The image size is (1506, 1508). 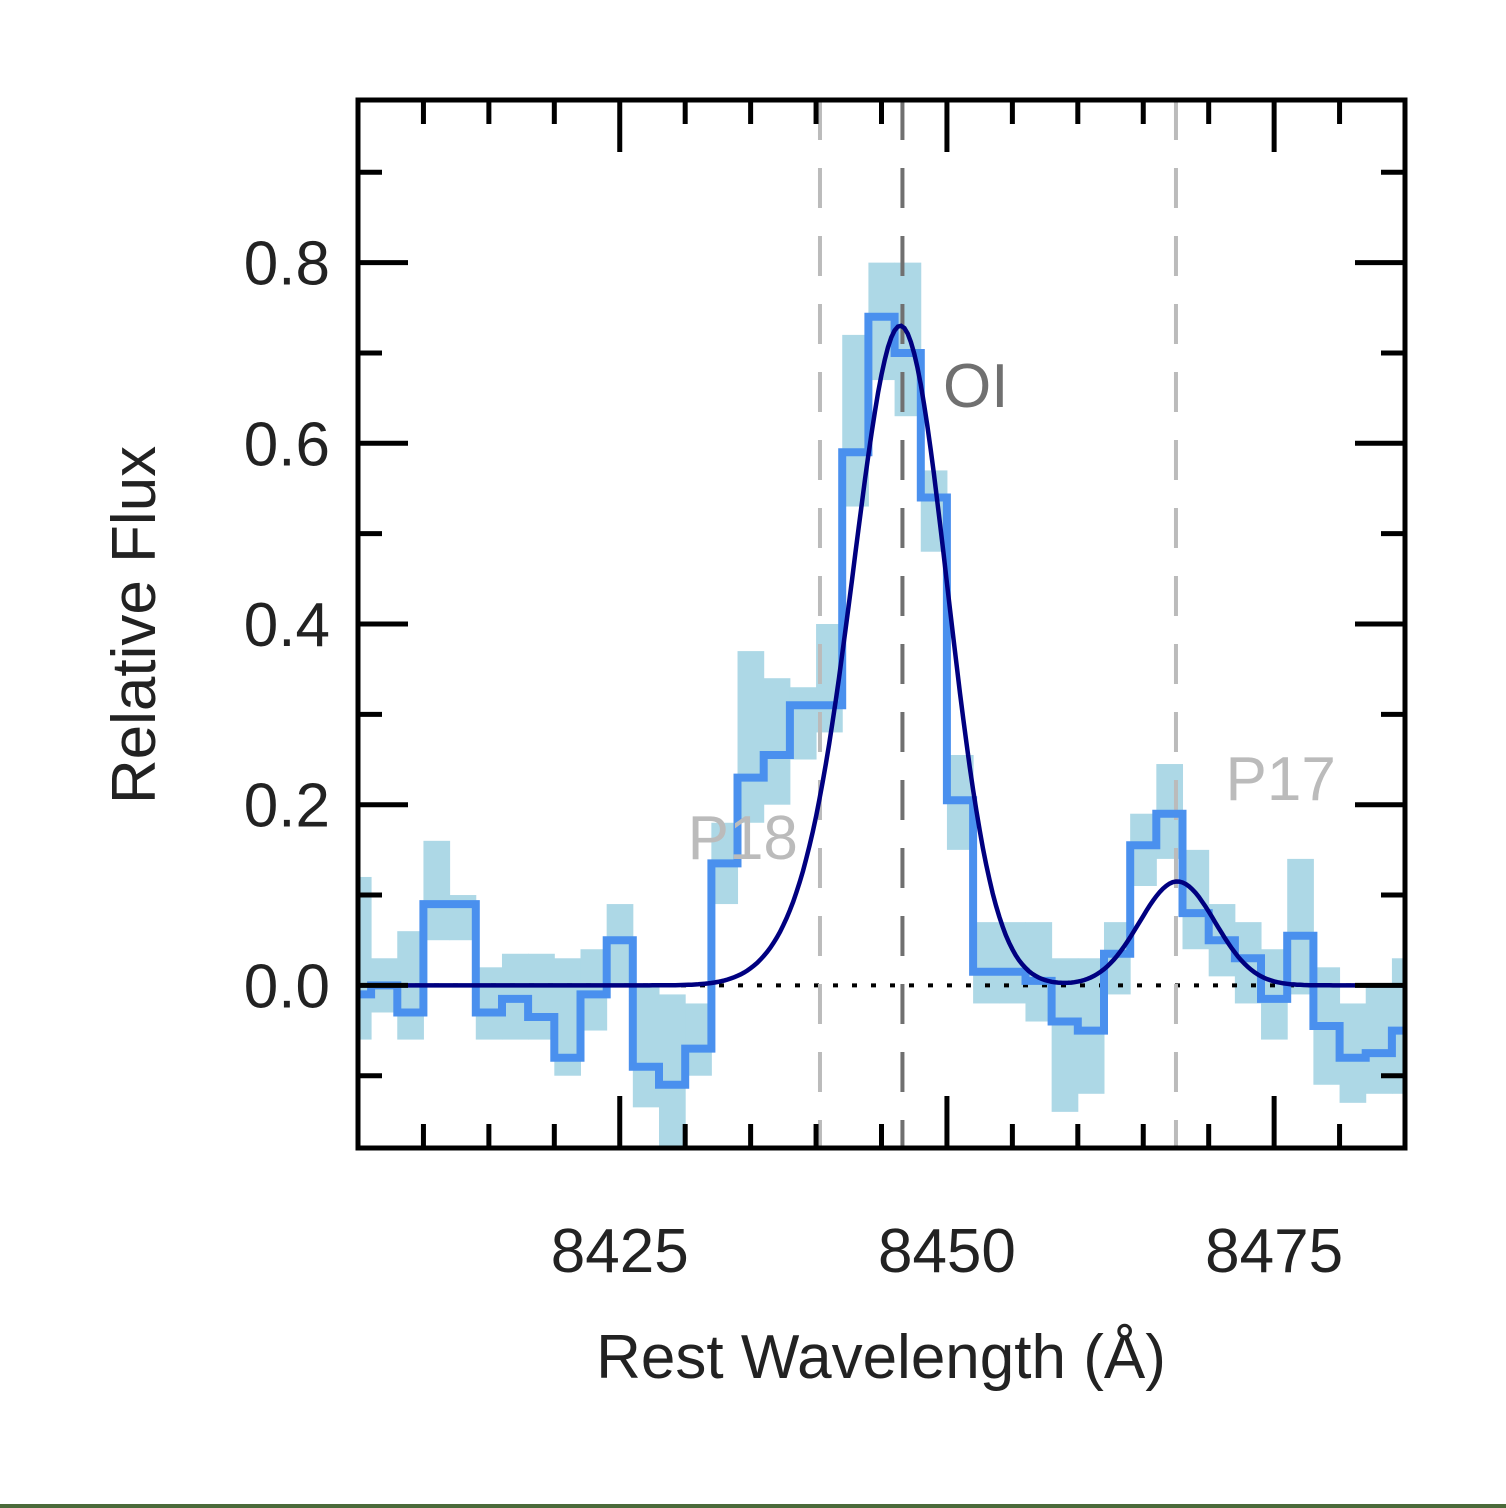 I want to click on annotation-oi: OI, so click(x=975, y=386).